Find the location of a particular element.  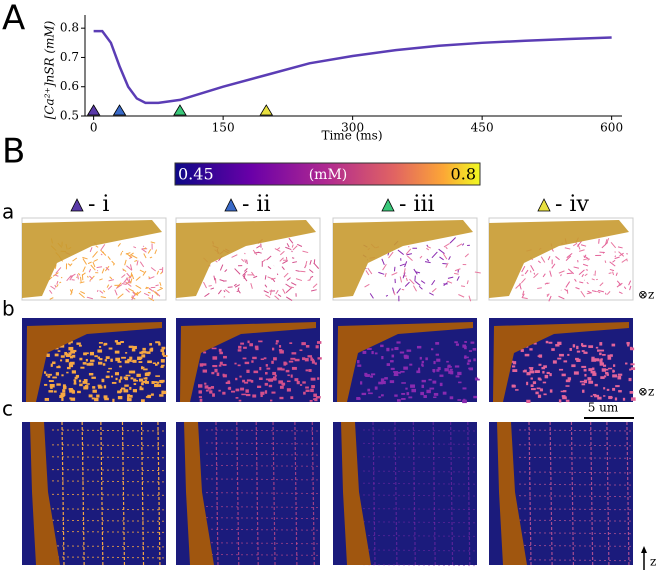

image-b is located at coordinates (249, 360).